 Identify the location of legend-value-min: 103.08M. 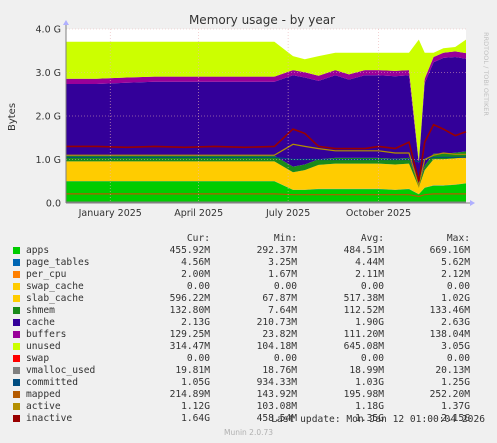
(276, 406).